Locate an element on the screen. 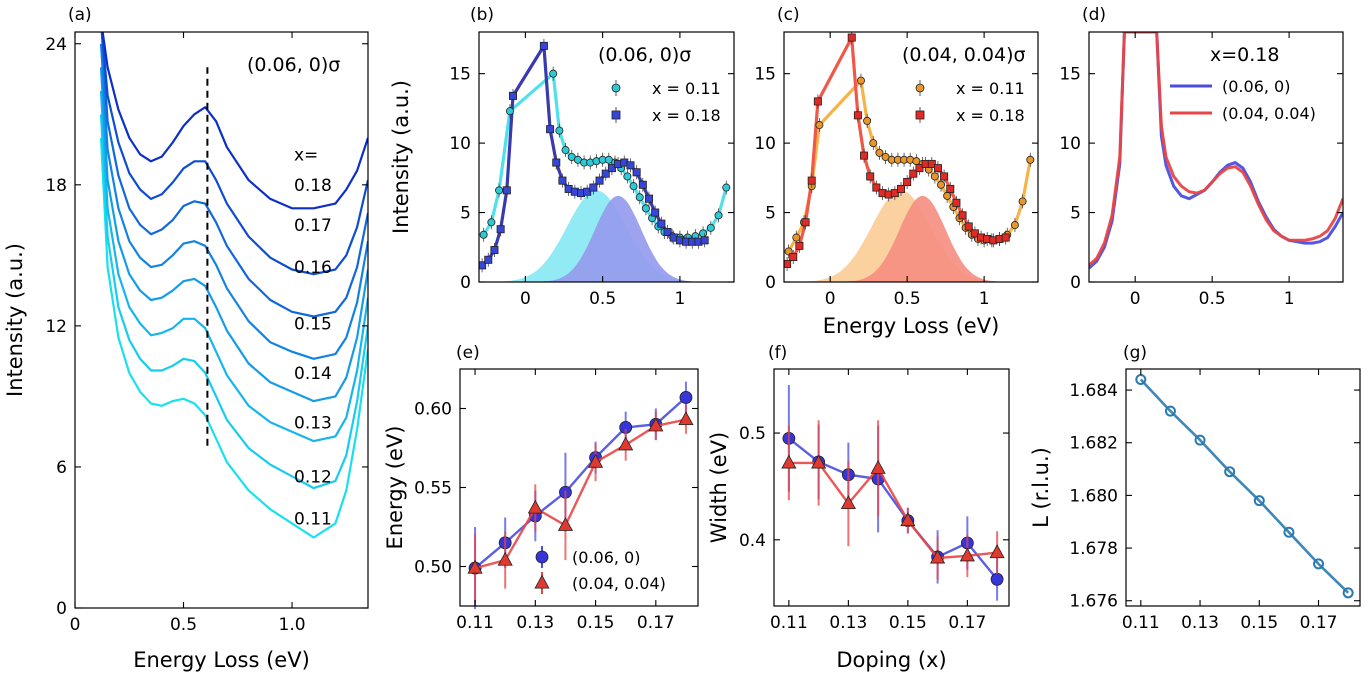 The width and height of the screenshot is (1369, 682). legend-entry: x = 0.11 is located at coordinates (990, 88).